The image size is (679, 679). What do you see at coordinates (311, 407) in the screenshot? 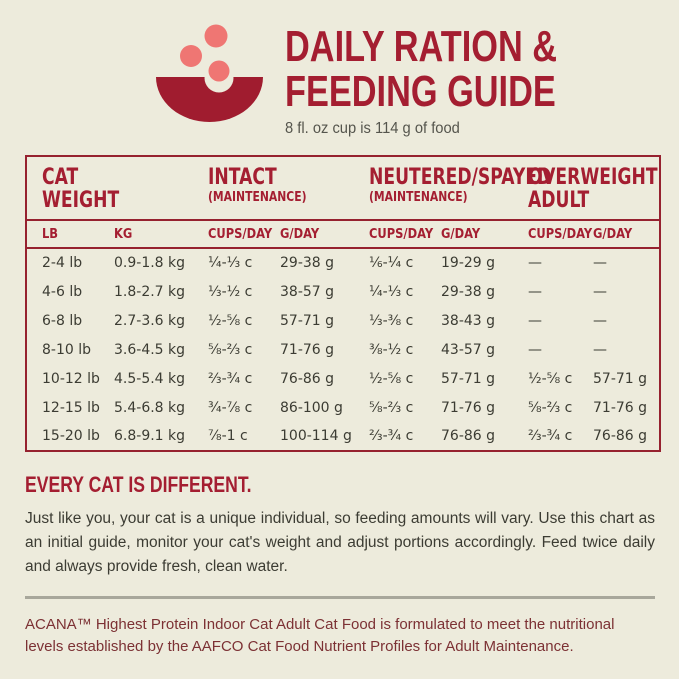
I see `table-cell: 86-100 g` at bounding box center [311, 407].